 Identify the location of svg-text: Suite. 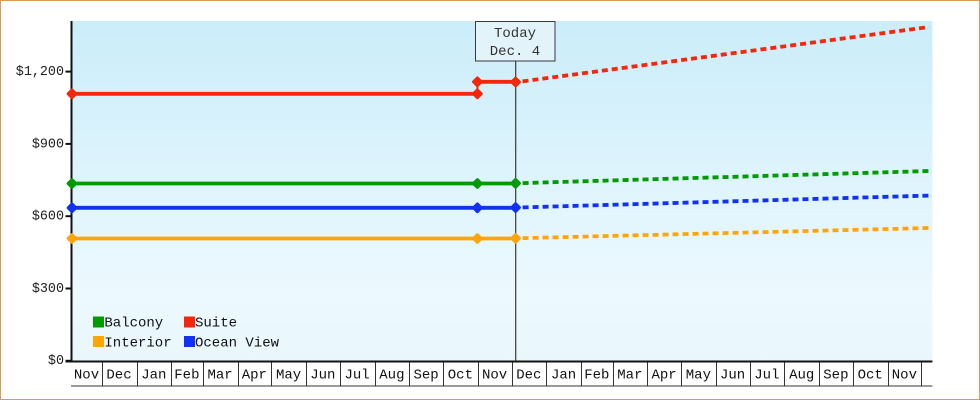
(216, 324).